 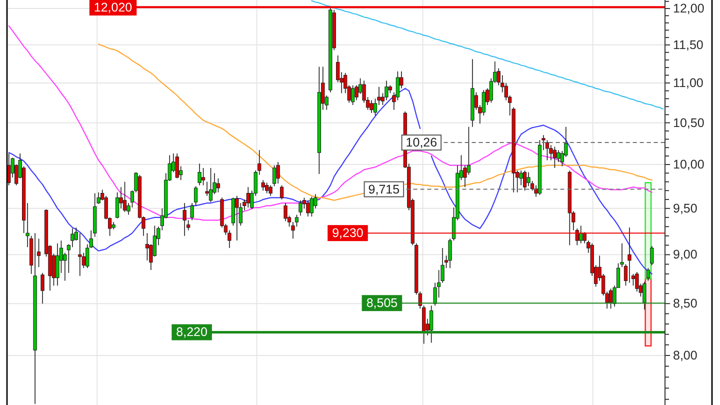 I want to click on y-tick-label: 8,00, so click(x=685, y=355).